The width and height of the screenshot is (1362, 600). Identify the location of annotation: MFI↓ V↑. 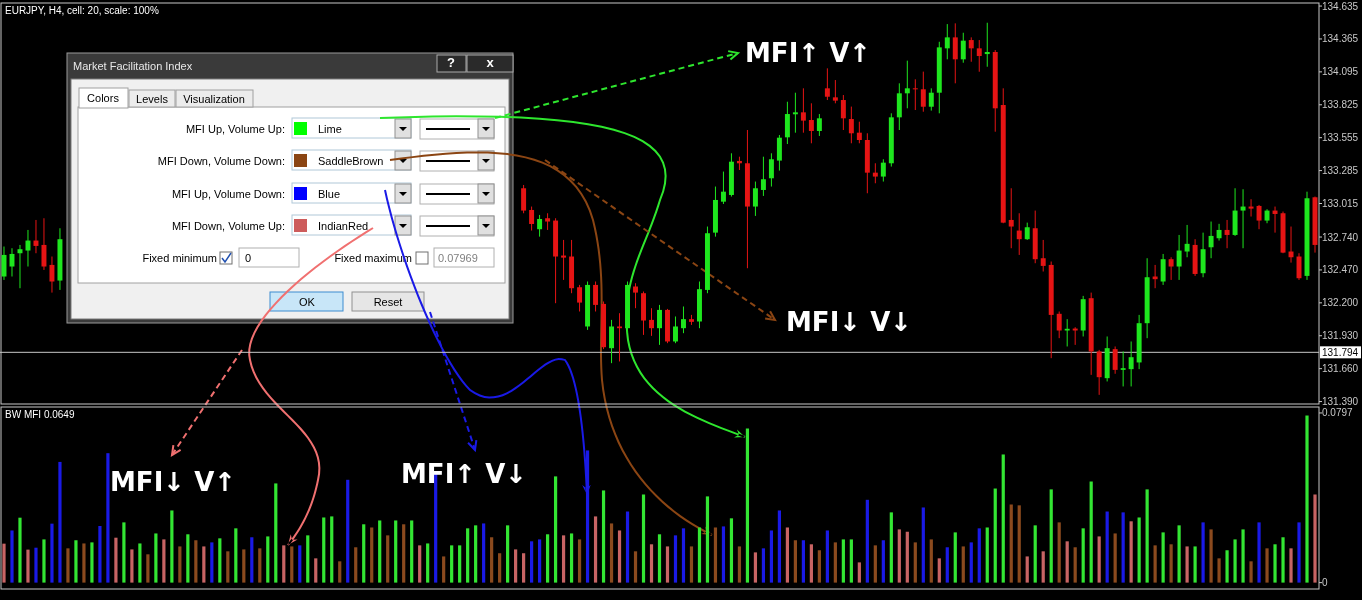
(173, 482).